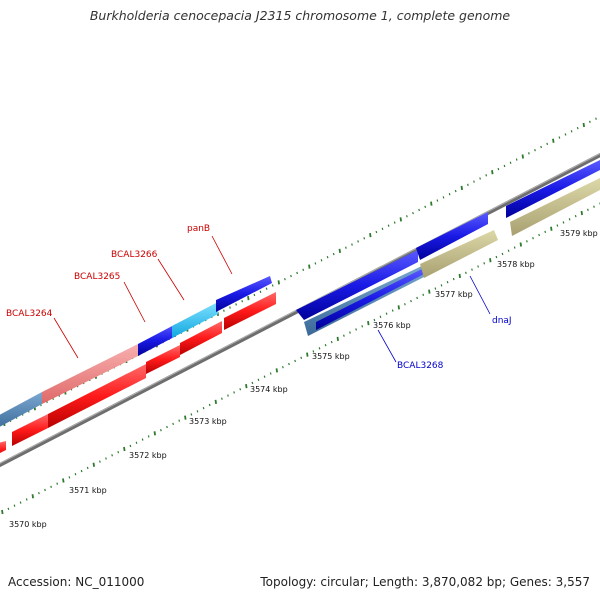  What do you see at coordinates (195, 320) in the screenshot?
I see `gene-bcal3266` at bounding box center [195, 320].